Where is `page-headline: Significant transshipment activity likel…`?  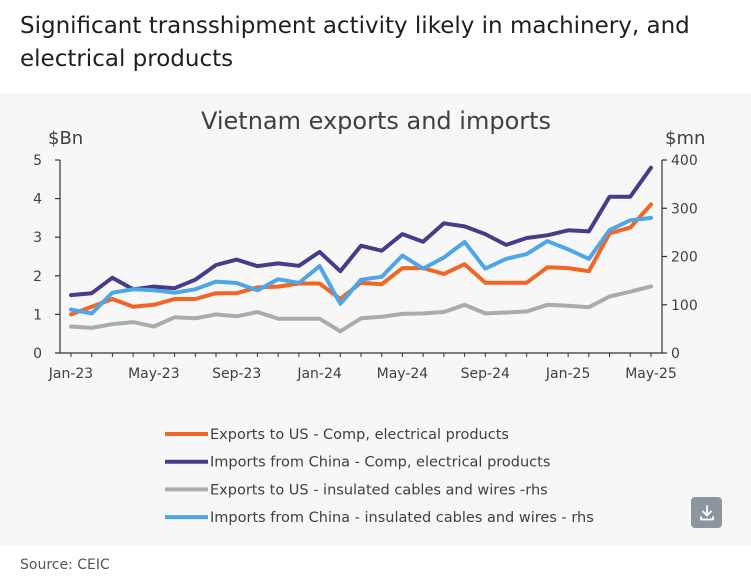
page-headline: Significant transshipment activity likel… is located at coordinates (355, 42).